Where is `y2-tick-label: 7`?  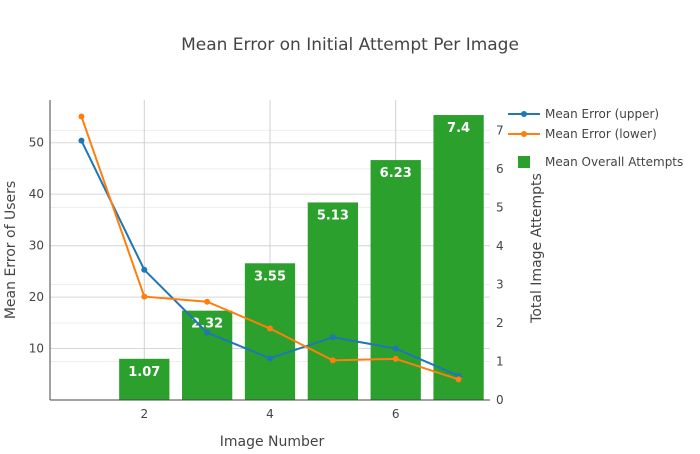 y2-tick-label: 7 is located at coordinates (500, 130).